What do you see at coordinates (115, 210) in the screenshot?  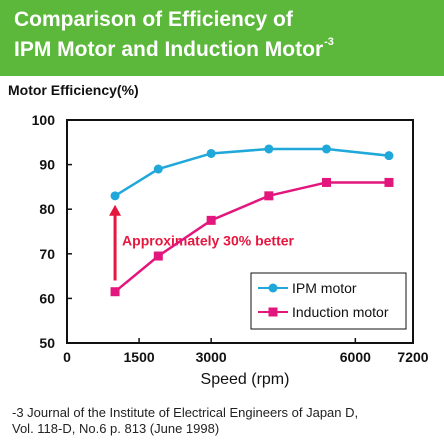 I see `improvement-arrow-head` at bounding box center [115, 210].